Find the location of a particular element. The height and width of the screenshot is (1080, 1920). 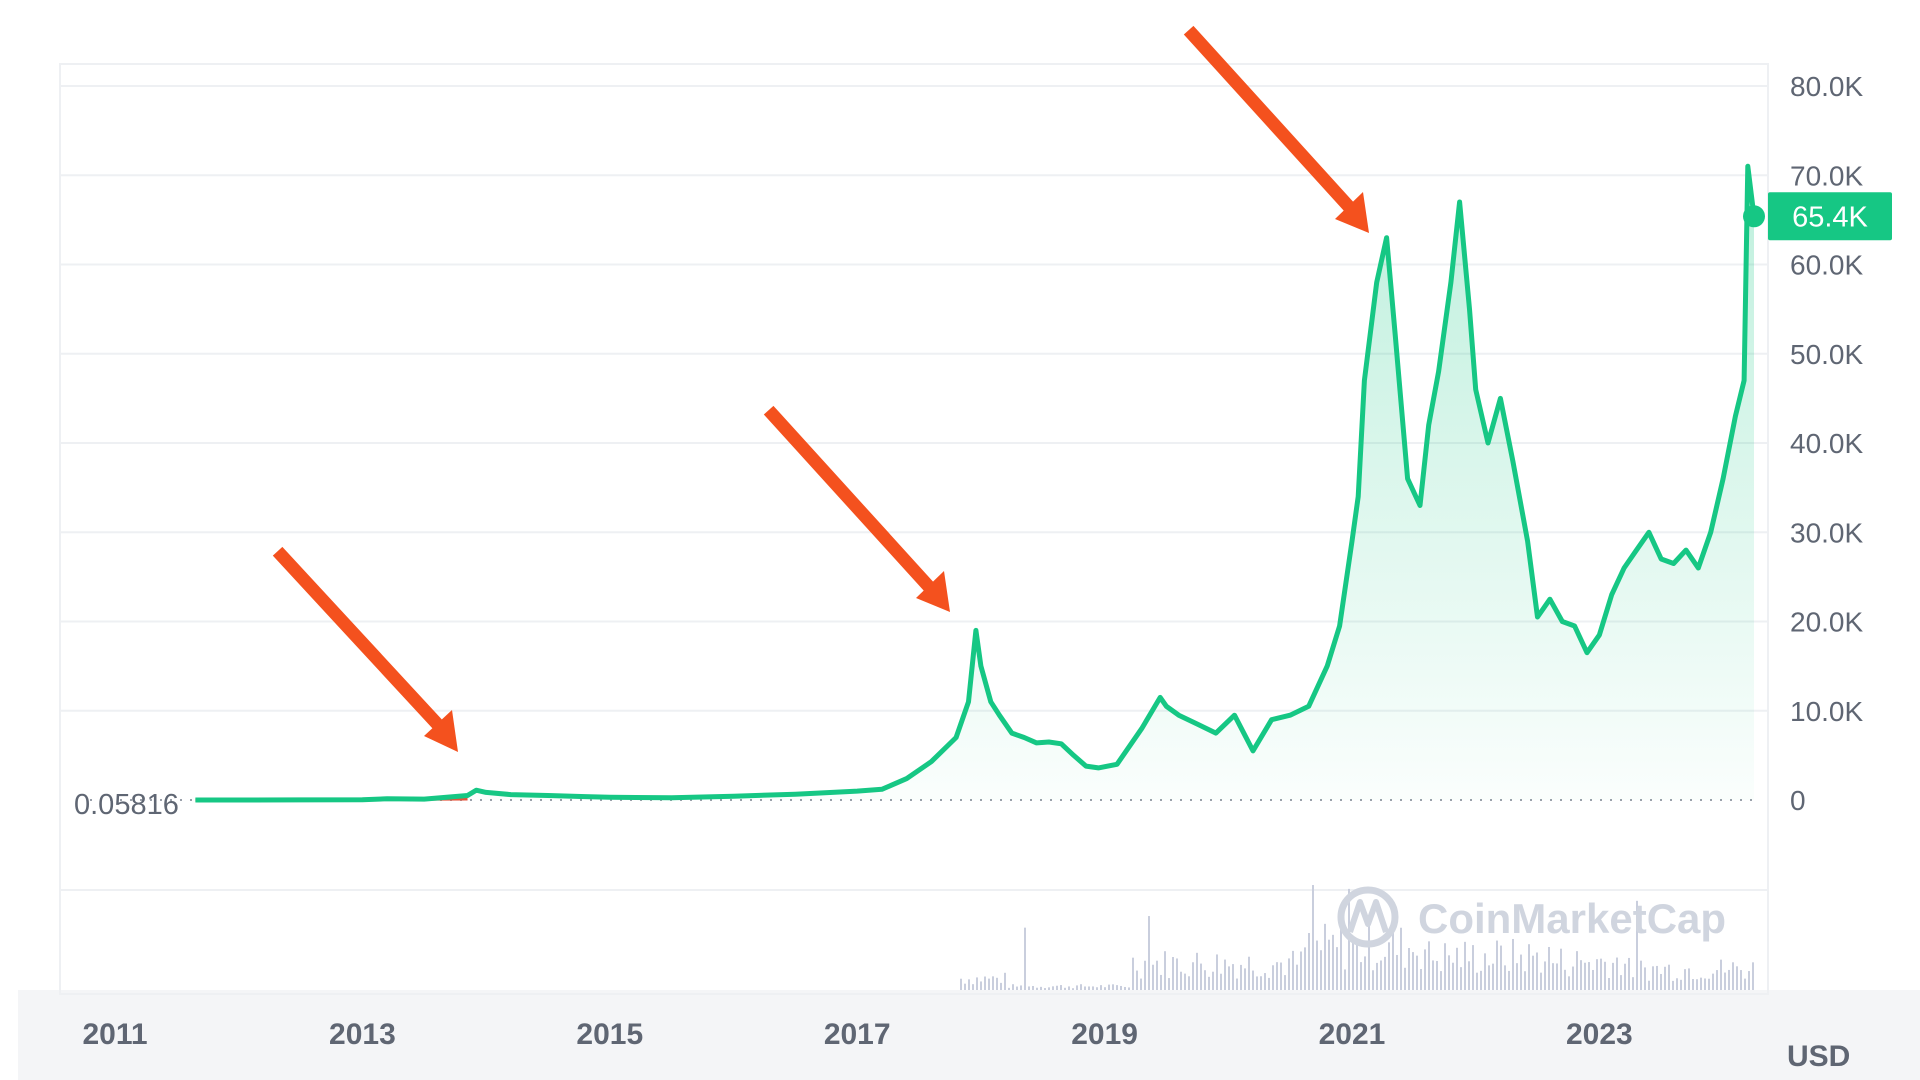

x-tick-label: 2021 is located at coordinates (1352, 1034).